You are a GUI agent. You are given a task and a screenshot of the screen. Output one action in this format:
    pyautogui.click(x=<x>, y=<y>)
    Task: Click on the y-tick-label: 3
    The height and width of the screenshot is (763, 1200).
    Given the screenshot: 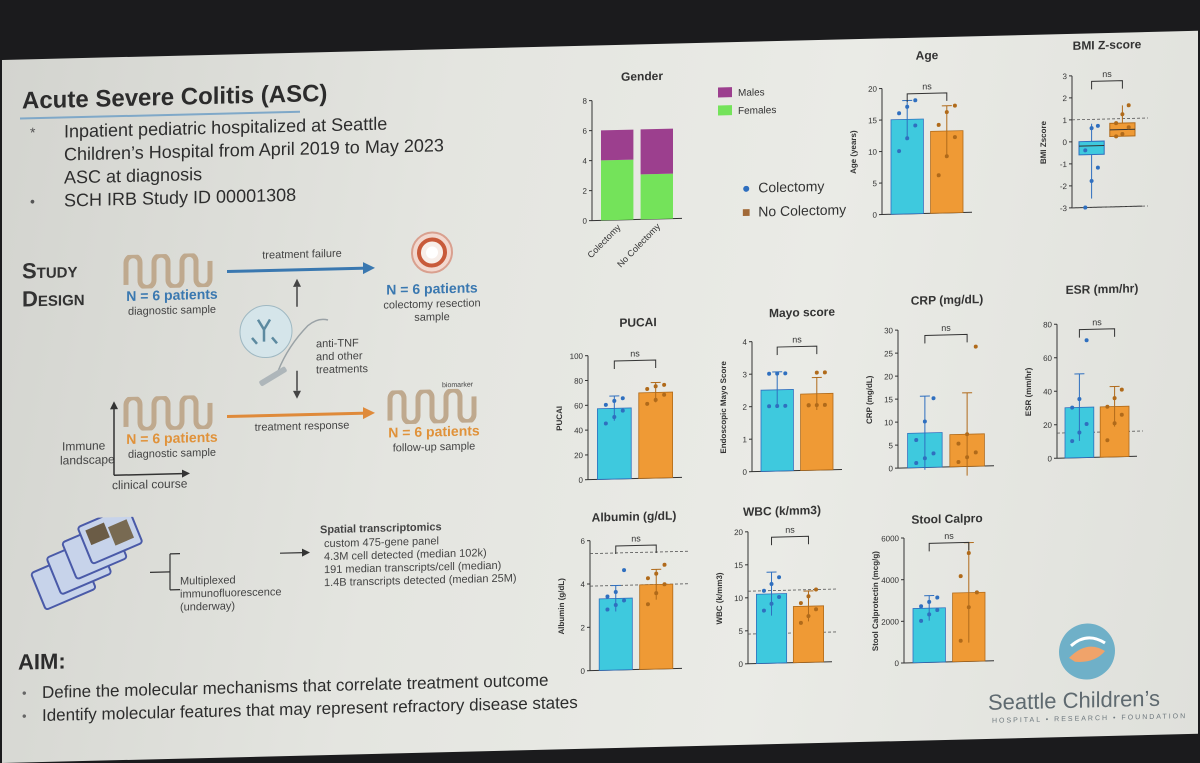 What is the action you would take?
    pyautogui.click(x=1065, y=76)
    